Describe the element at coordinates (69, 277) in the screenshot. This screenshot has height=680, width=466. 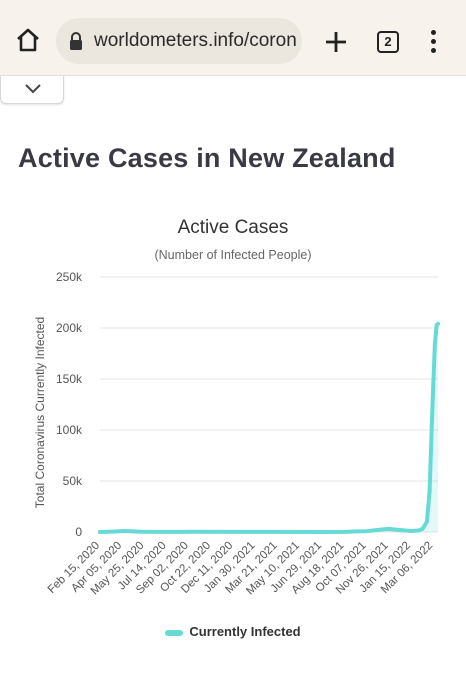
I see `y-tick-label: 250k` at that location.